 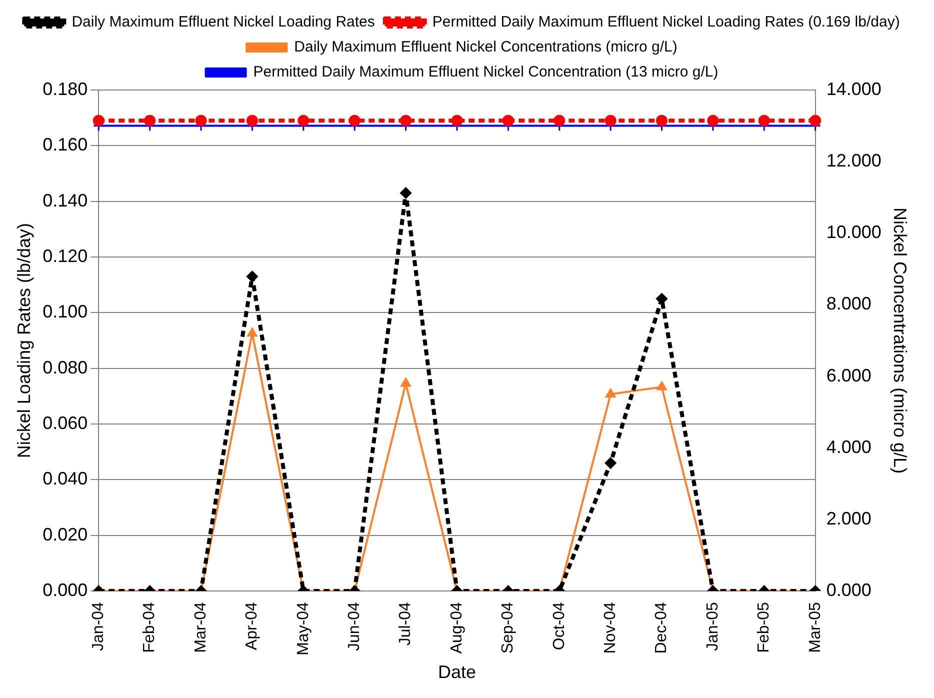 What do you see at coordinates (223, 22) in the screenshot?
I see `legend-label: Daily Maximum Effluent Nickel Loading Rates` at bounding box center [223, 22].